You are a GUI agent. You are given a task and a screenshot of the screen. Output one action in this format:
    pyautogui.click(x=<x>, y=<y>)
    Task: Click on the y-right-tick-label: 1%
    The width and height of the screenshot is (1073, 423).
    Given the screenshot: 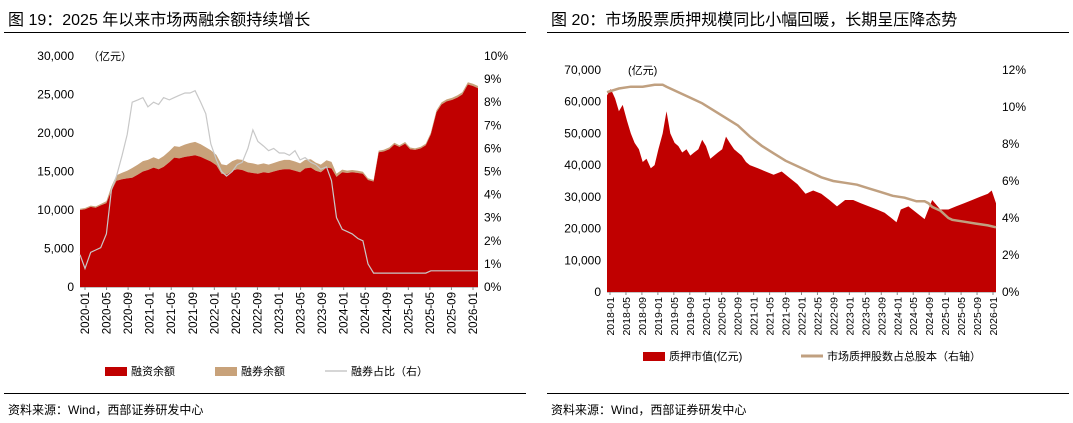 What is the action you would take?
    pyautogui.click(x=493, y=264)
    